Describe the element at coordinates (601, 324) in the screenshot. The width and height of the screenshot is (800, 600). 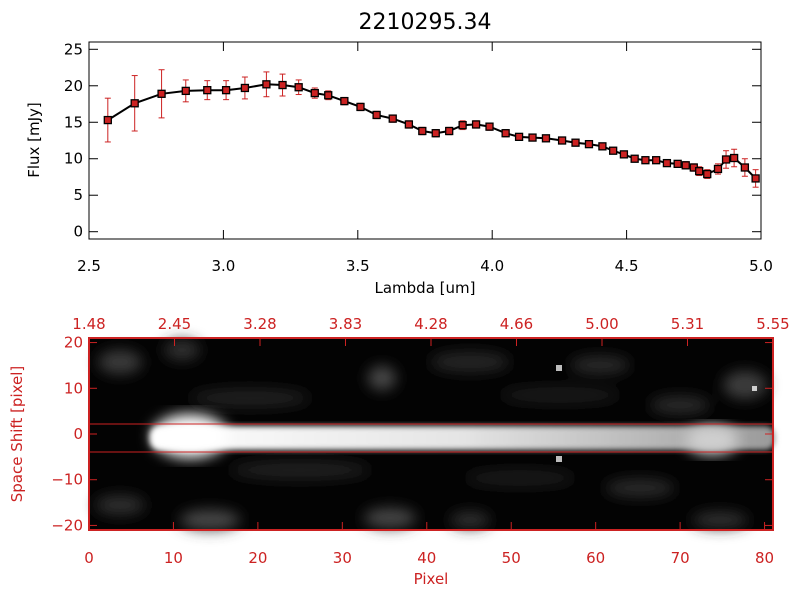
I see `wavelength-tick-label: 5.00` at that location.